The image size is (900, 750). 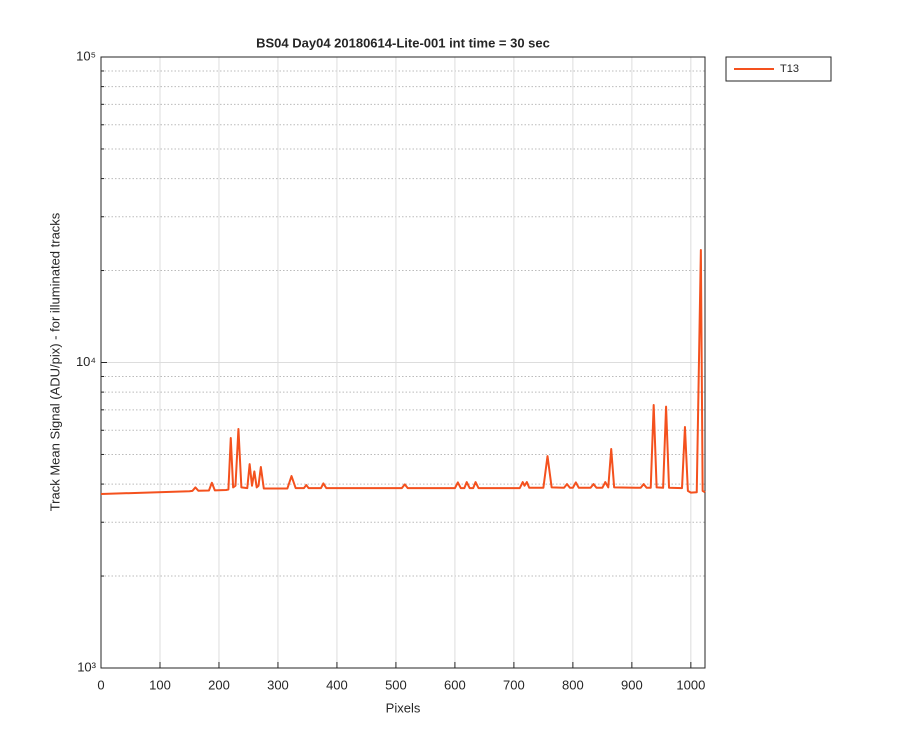 What do you see at coordinates (86, 55) in the screenshot?
I see `y-tick-label: 10⁵` at bounding box center [86, 55].